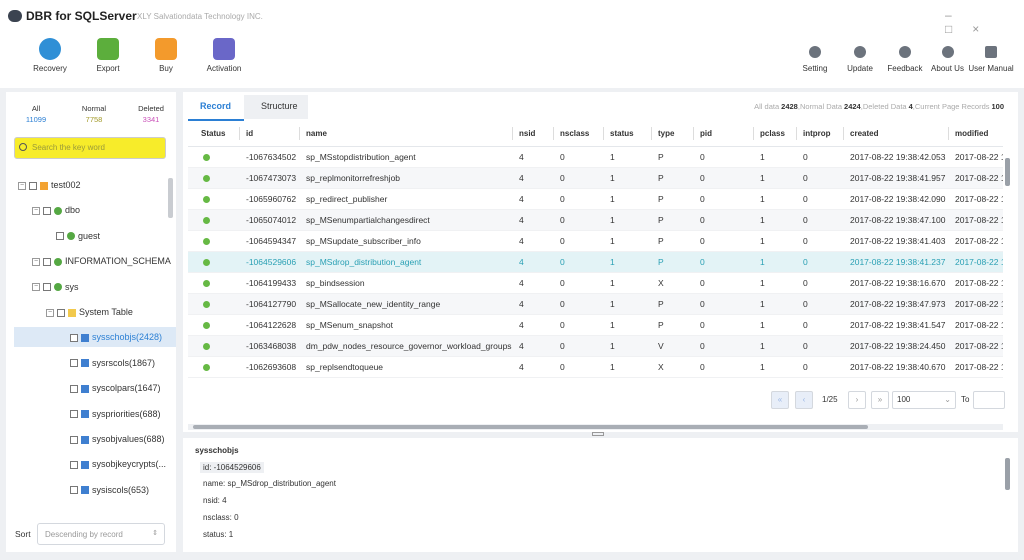 The height and width of the screenshot is (560, 1024). I want to click on search-box: Search the key word, so click(90, 148).